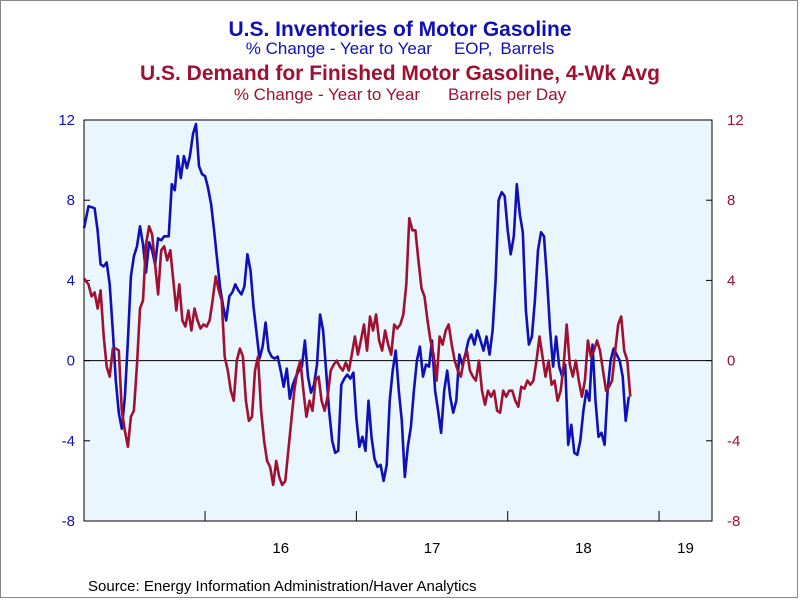  I want to click on y-tick-label-left: -8, so click(68, 521).